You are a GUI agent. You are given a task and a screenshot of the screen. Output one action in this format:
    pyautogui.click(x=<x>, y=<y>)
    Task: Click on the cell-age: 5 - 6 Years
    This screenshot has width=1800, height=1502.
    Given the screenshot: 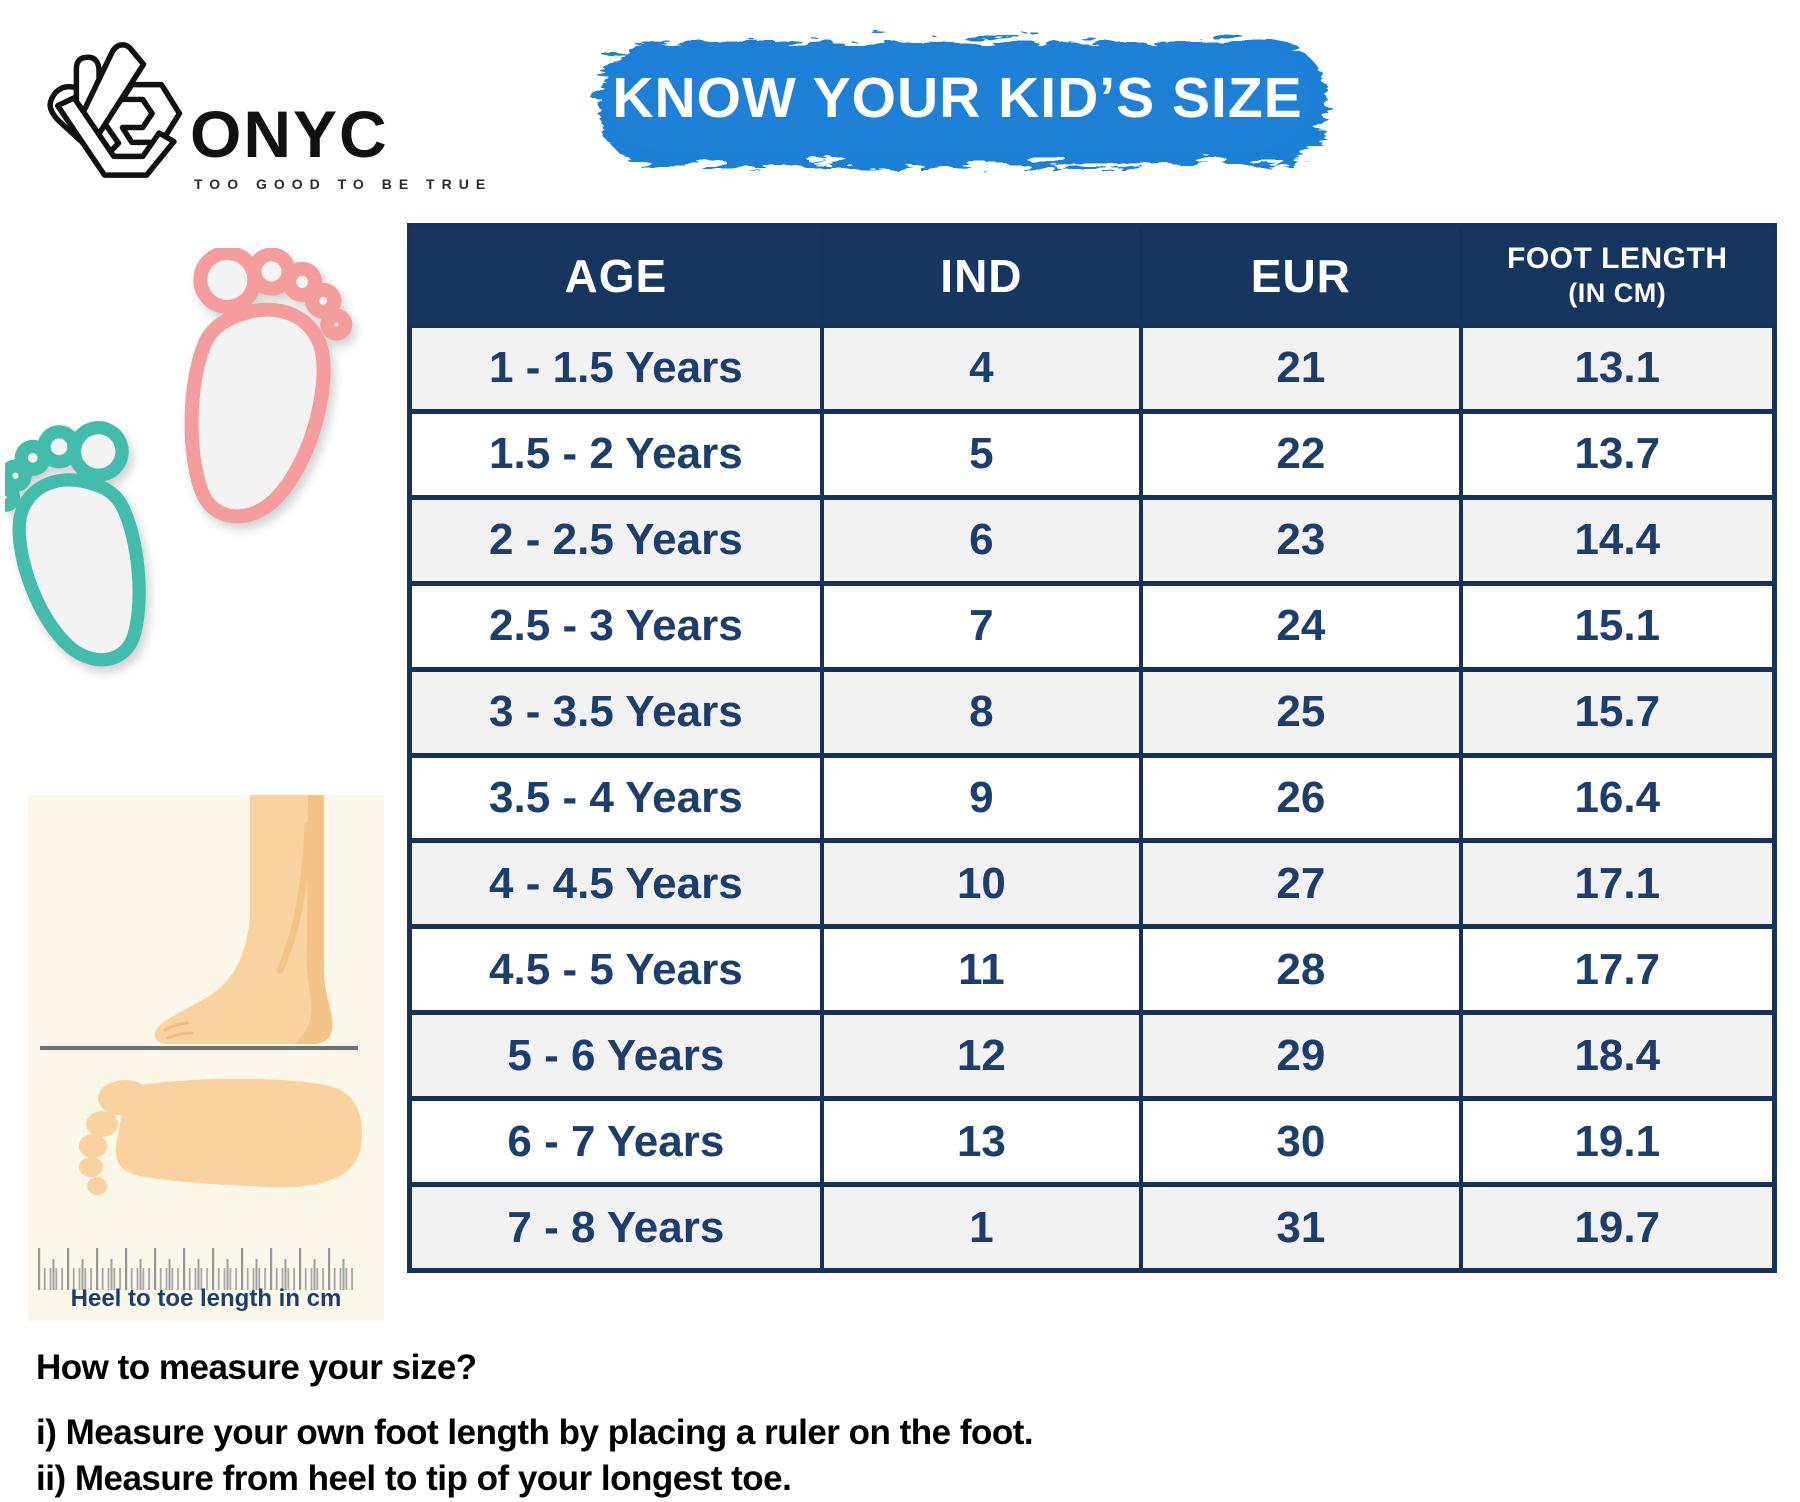 What is the action you would take?
    pyautogui.click(x=615, y=1056)
    